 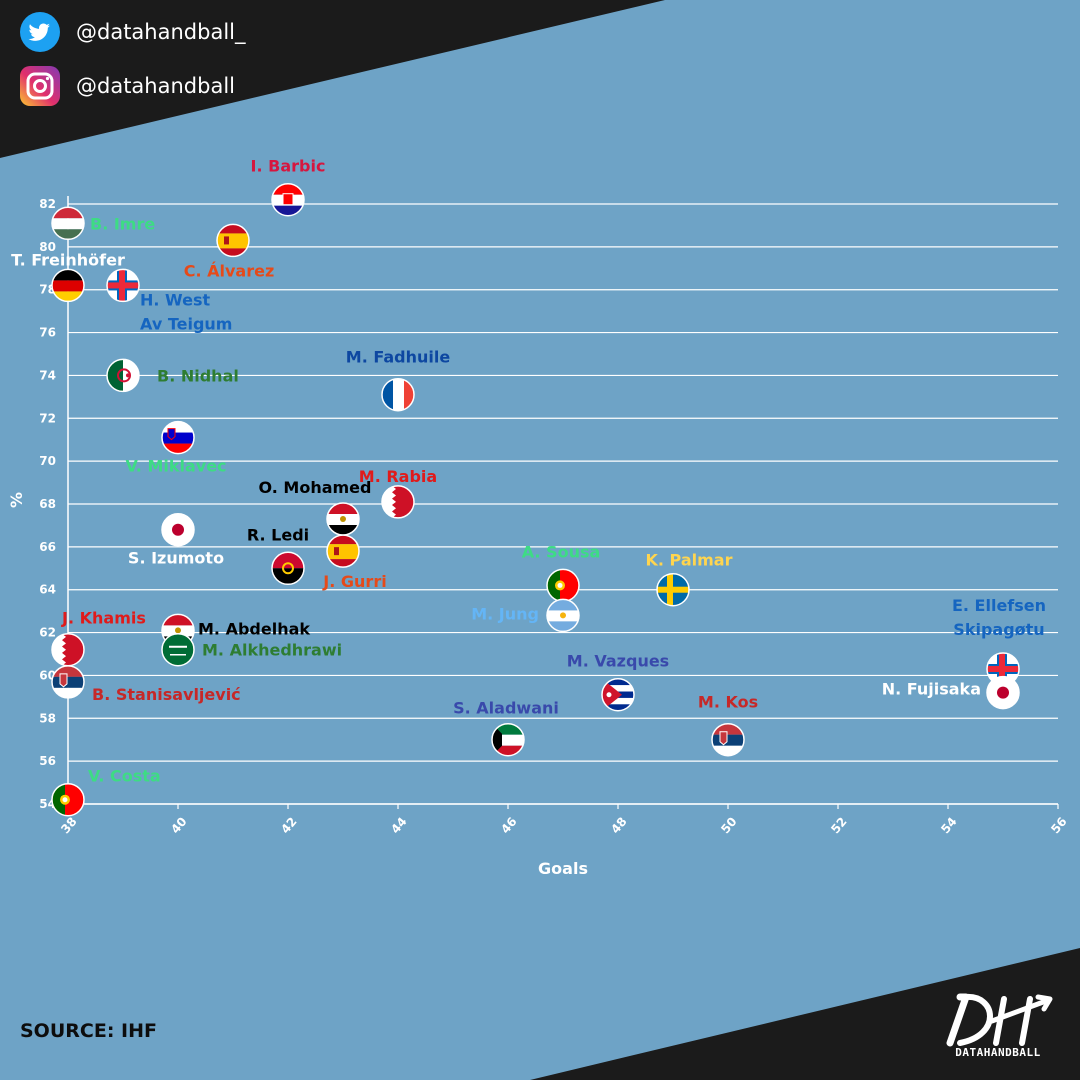 I want to click on x-tick-label: 44, so click(x=398, y=826).